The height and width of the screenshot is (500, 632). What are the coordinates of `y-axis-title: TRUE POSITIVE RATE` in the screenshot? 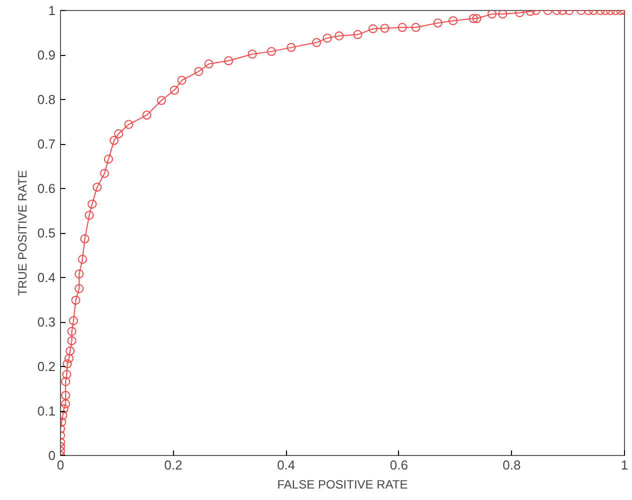 It's located at (22, 233).